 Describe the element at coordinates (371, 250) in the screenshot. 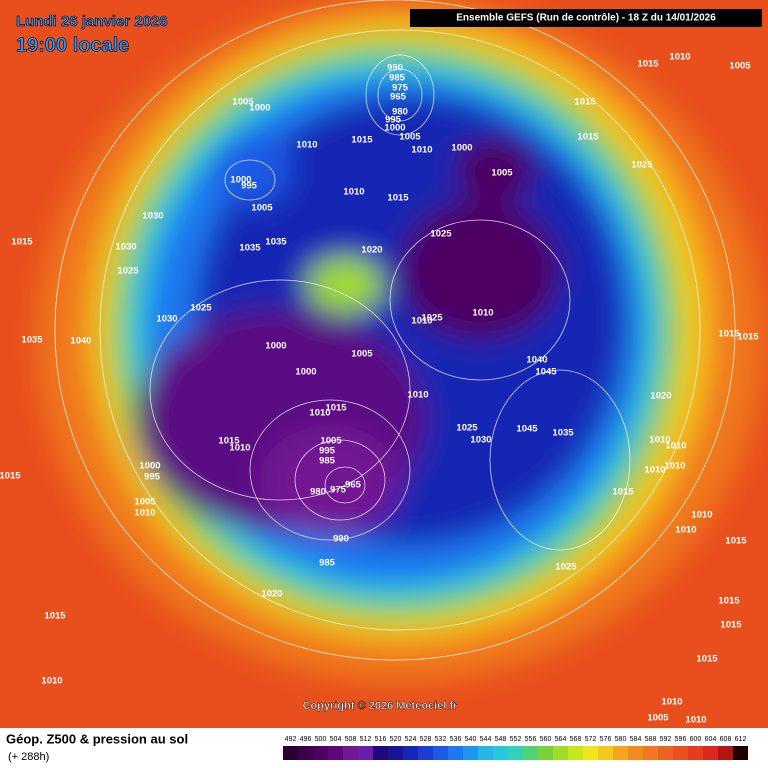

I see `pressure-label: 1020` at that location.